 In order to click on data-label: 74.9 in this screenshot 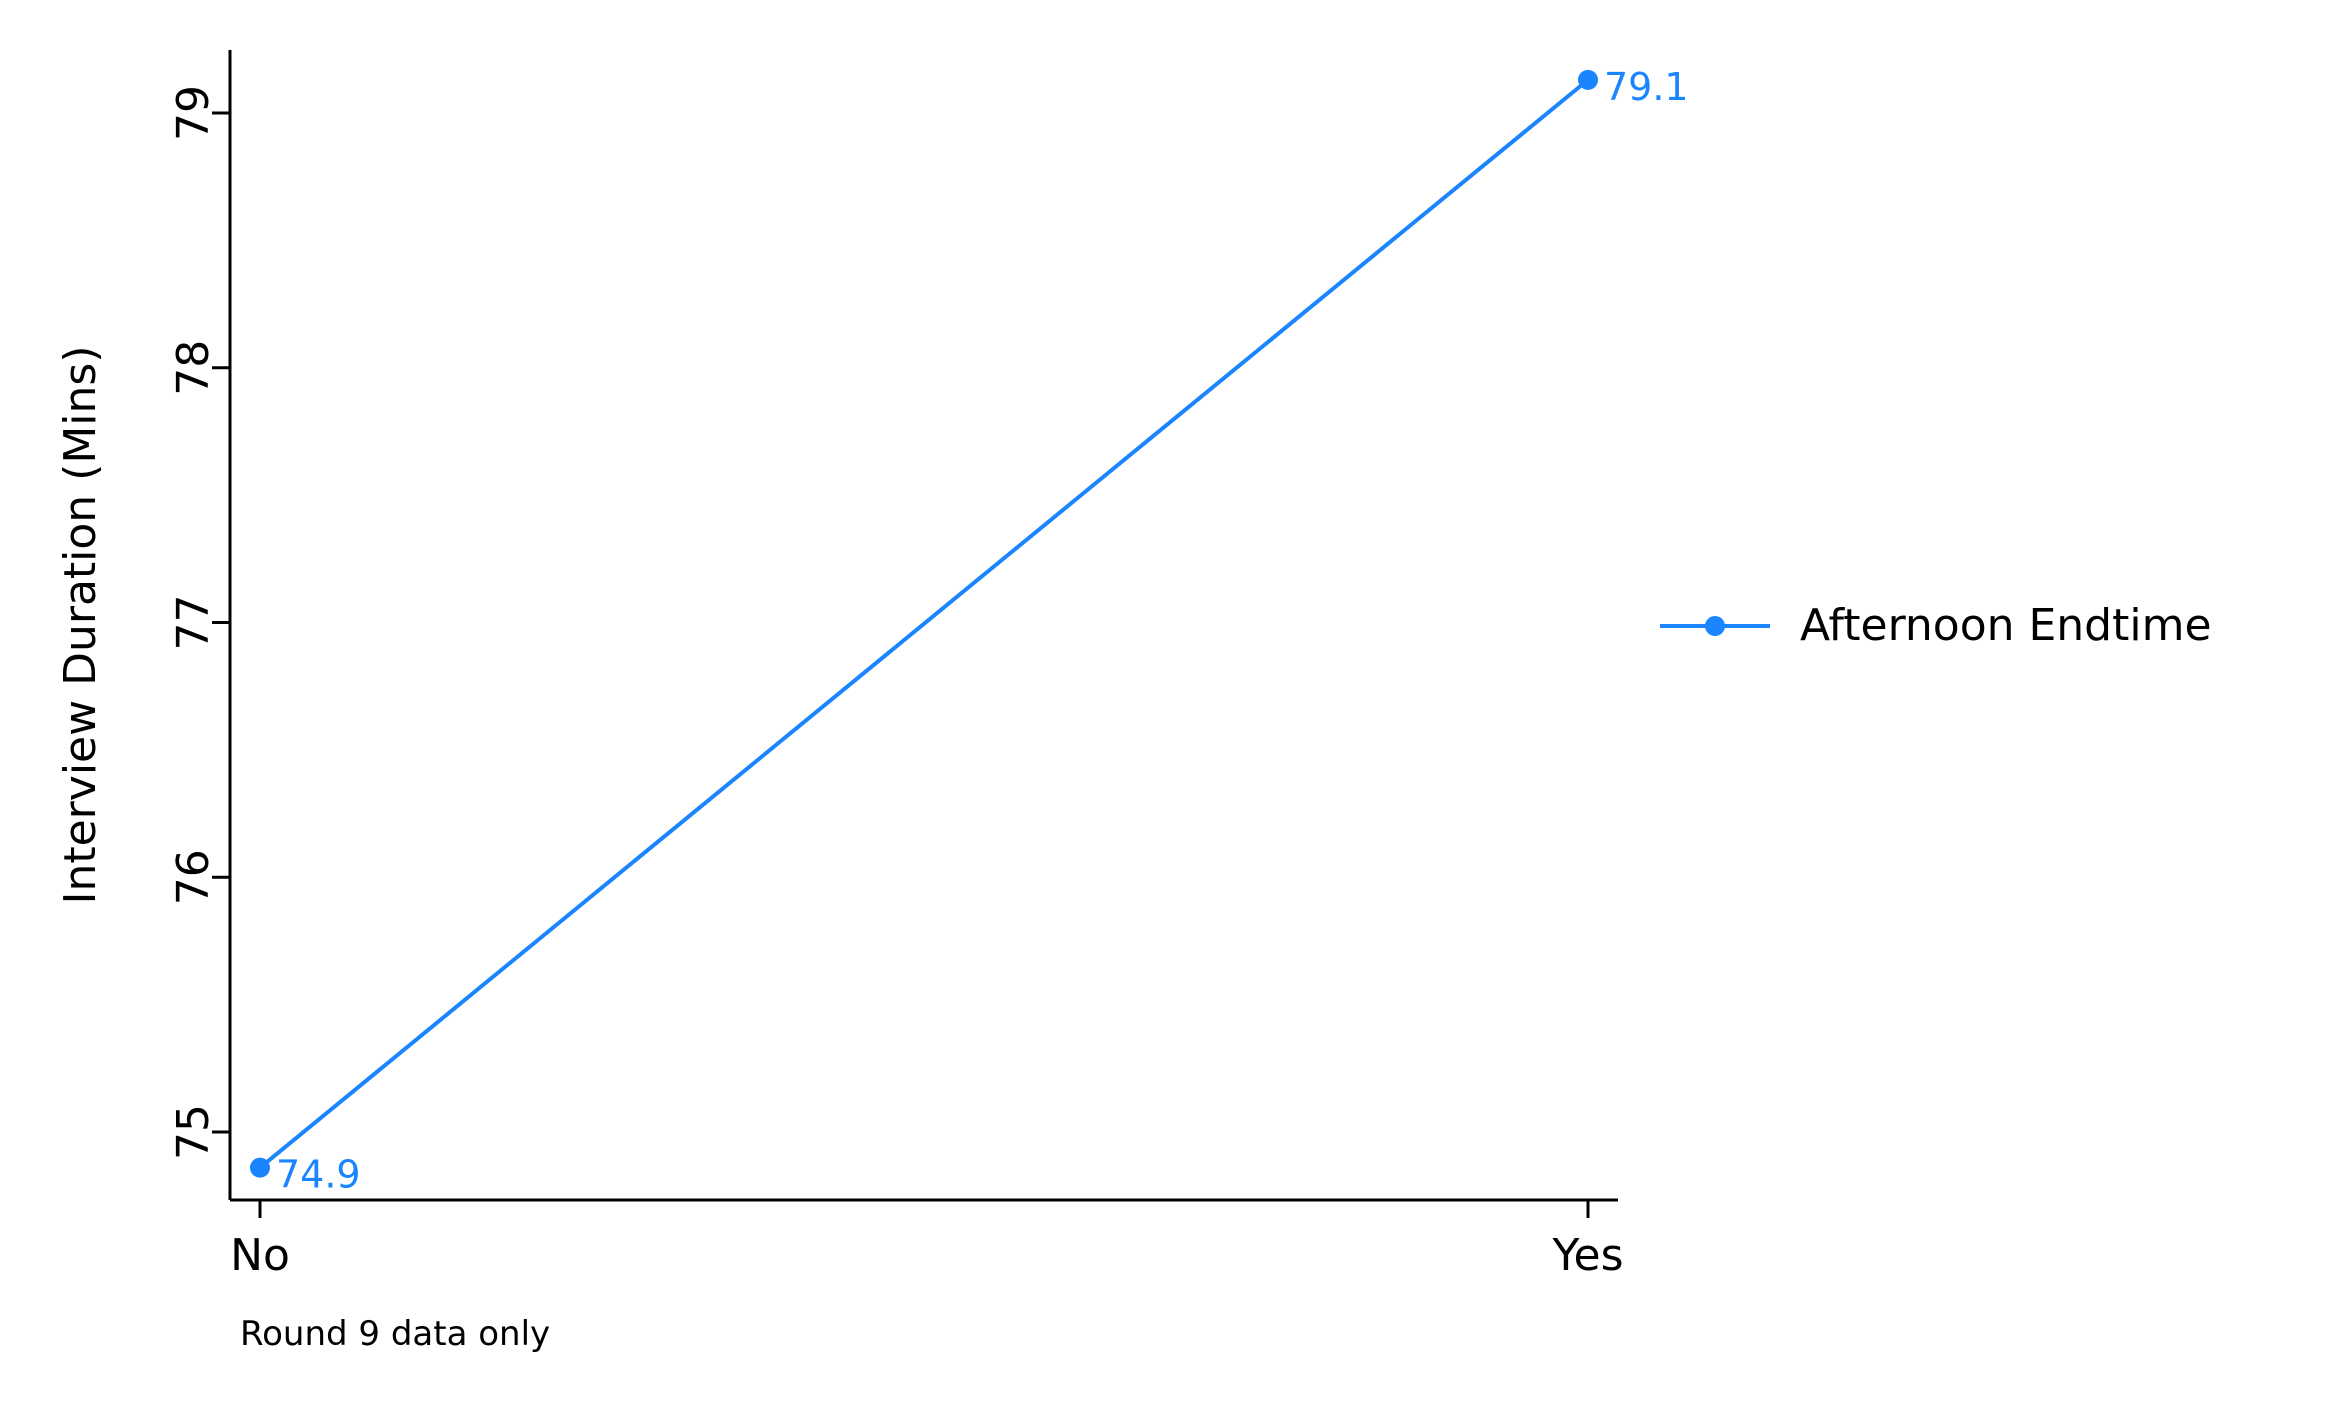, I will do `click(318, 1175)`.